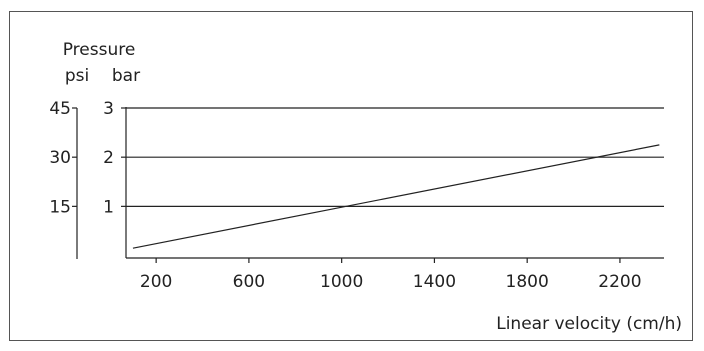 Image resolution: width=704 pixels, height=351 pixels. I want to click on x-tick-label: 600, so click(249, 282).